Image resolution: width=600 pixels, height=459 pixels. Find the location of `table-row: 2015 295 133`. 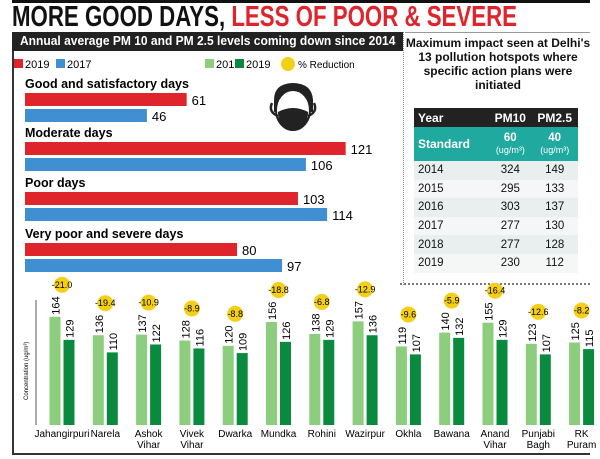

table-row: 2015 295 133 is located at coordinates (496, 189).